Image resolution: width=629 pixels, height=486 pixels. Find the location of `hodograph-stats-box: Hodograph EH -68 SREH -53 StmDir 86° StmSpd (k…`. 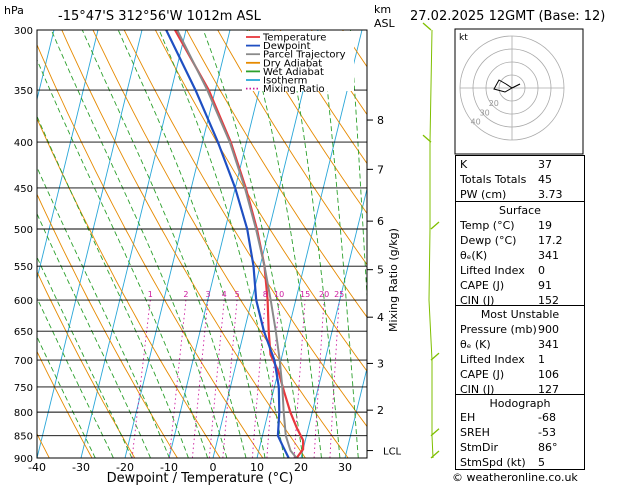

hodograph-stats-box: Hodograph EH -68 SREH -53 StmDir 86° StmSpd (k… is located at coordinates (520, 432).